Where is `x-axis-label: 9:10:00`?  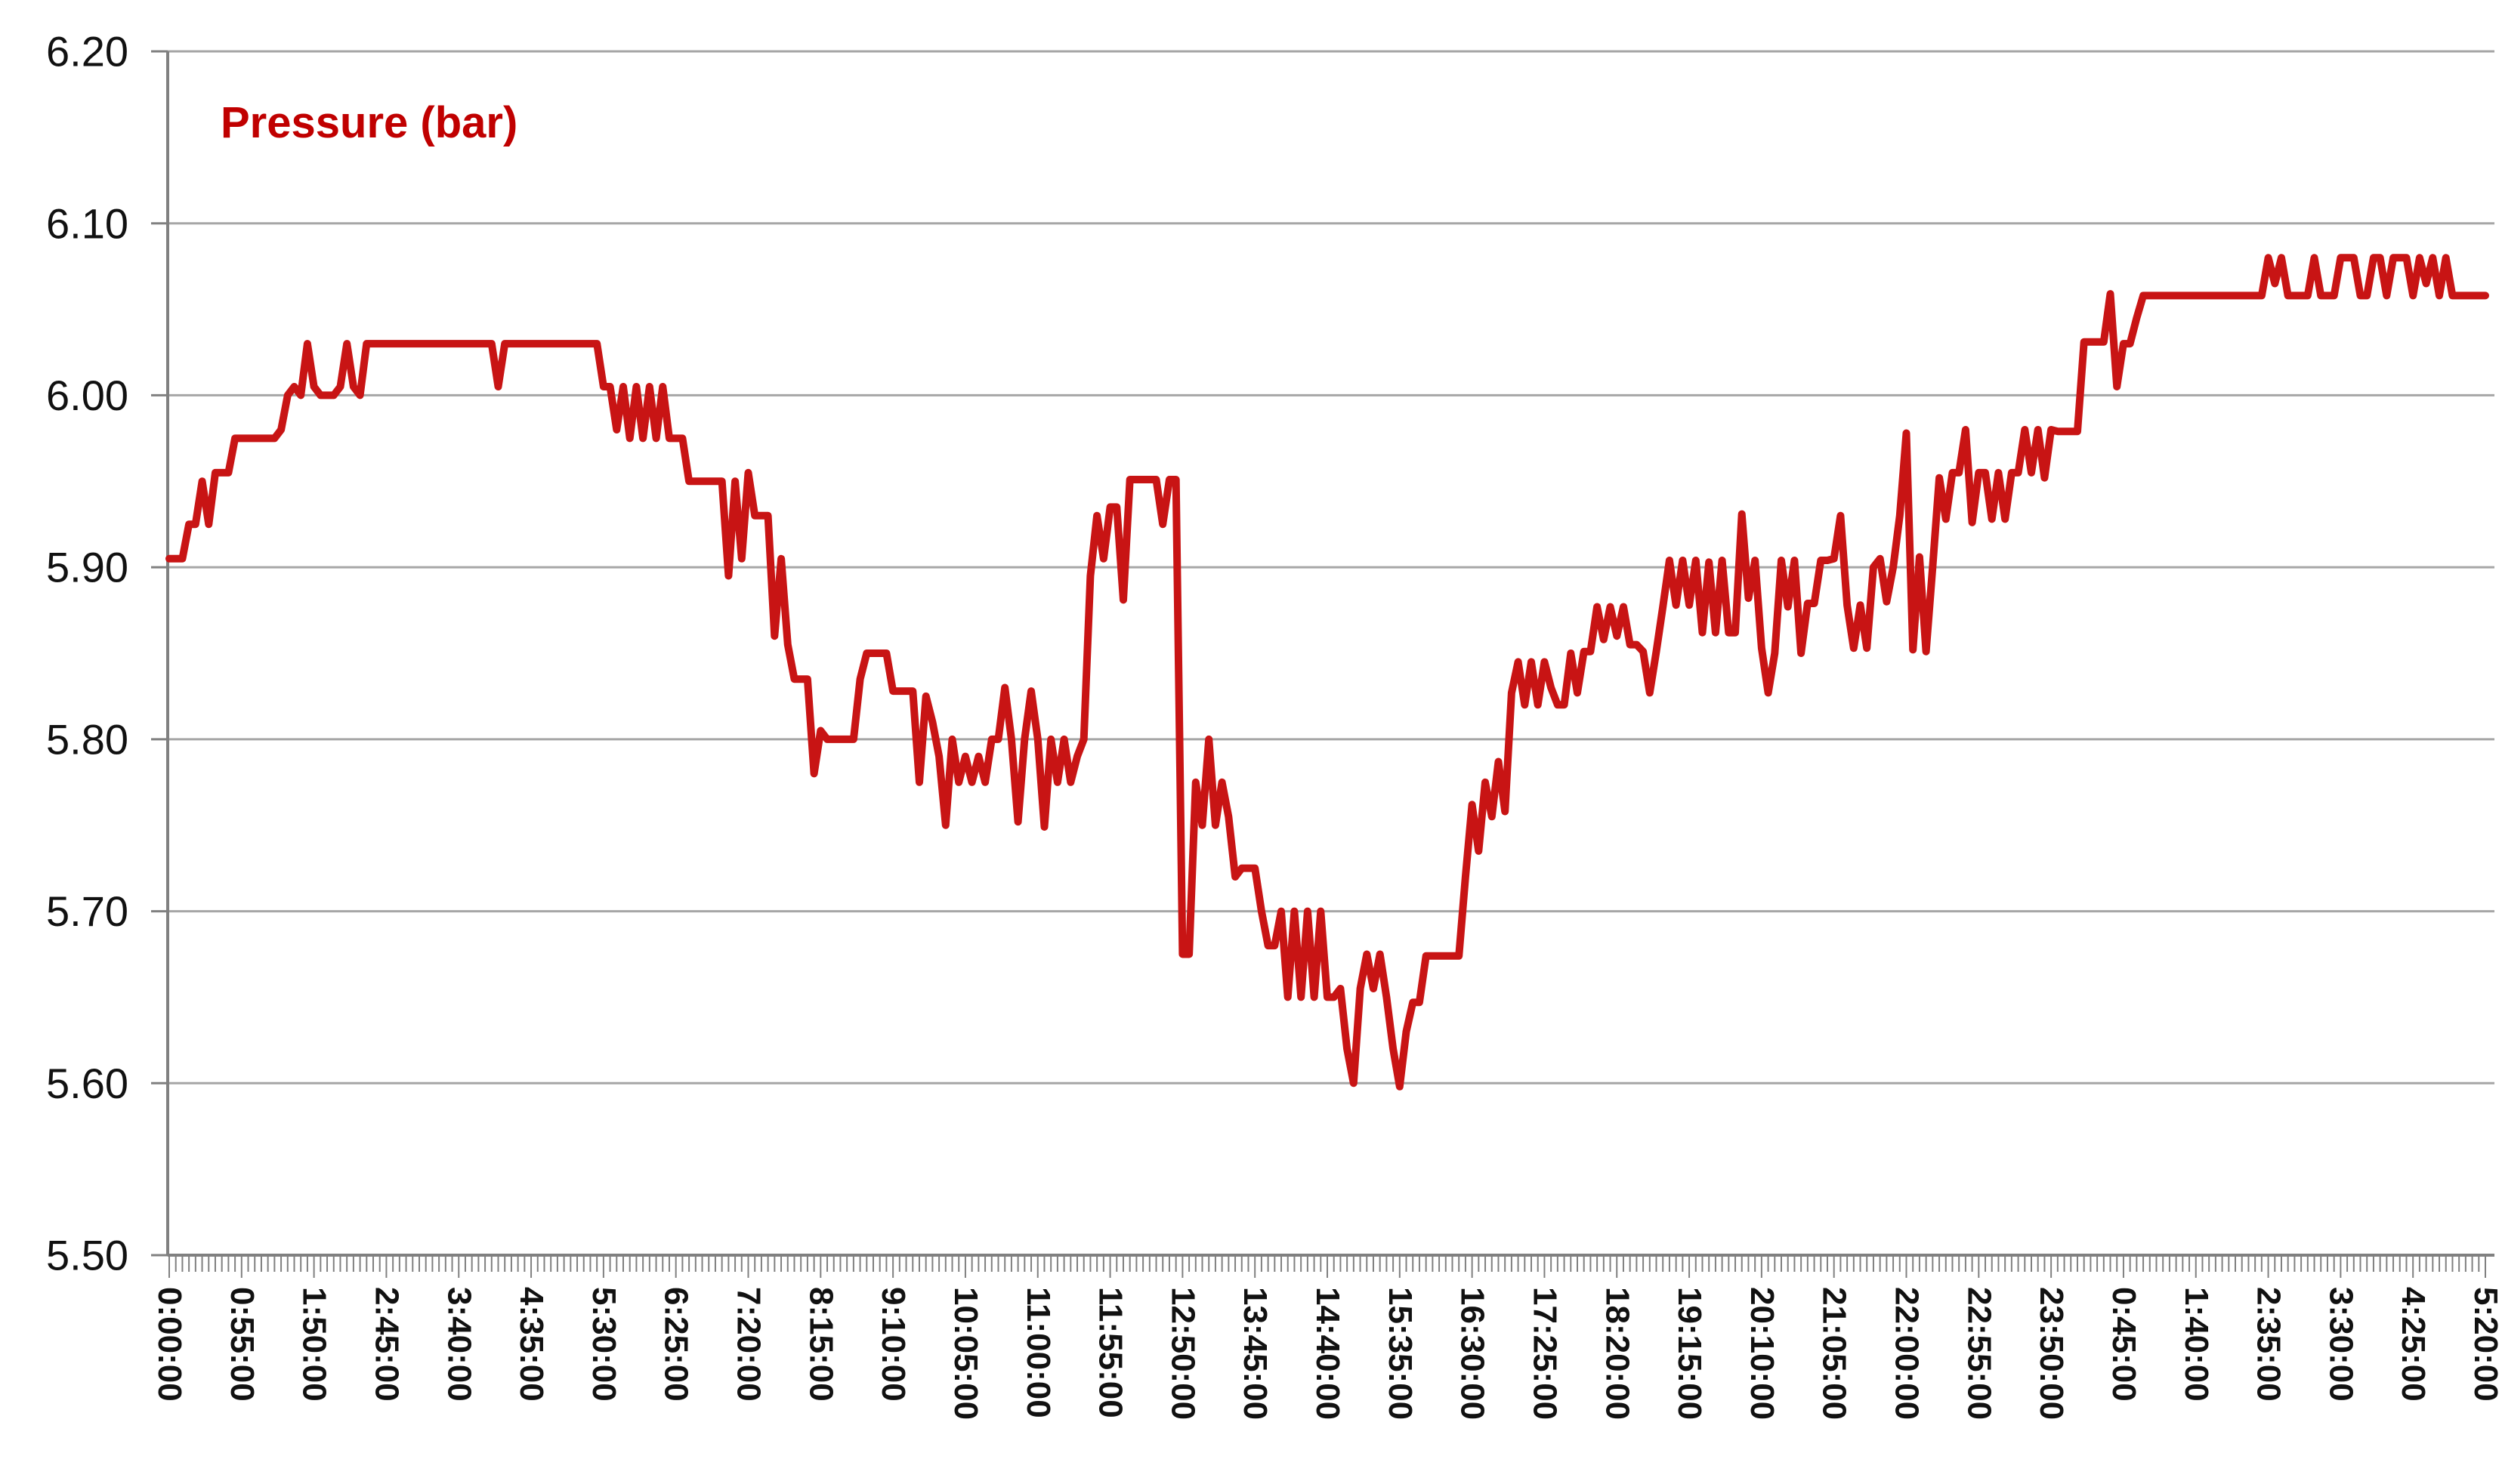 x-axis-label: 9:10:00 is located at coordinates (894, 1344).